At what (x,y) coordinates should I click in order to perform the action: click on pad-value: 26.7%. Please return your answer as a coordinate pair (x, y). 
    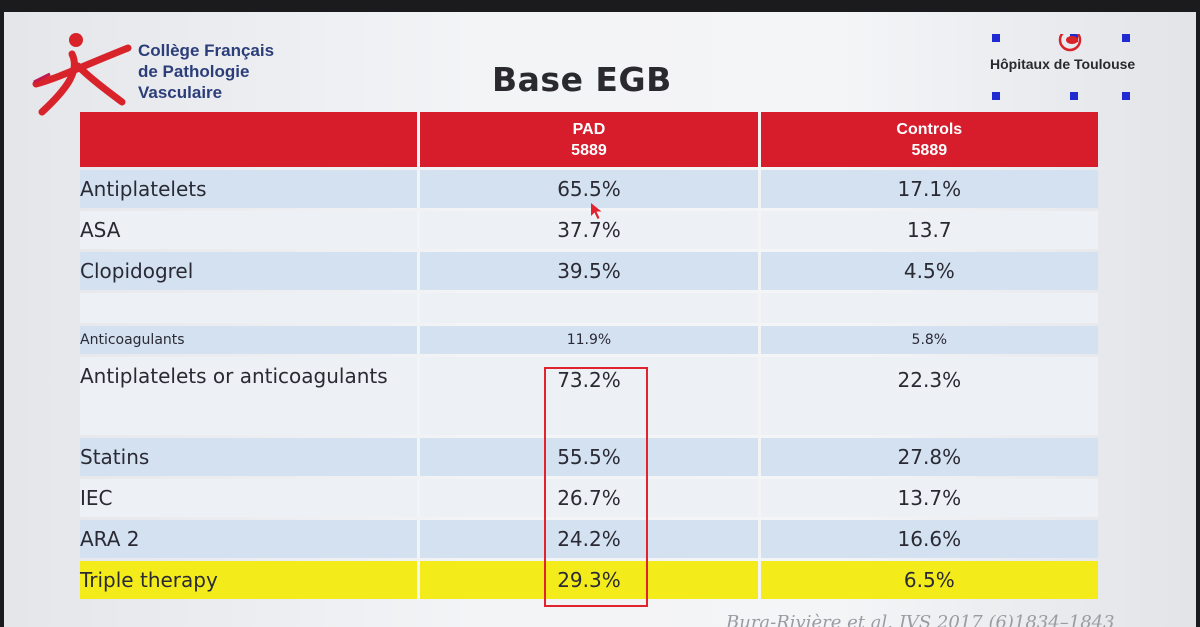
    Looking at the image, I should click on (587, 498).